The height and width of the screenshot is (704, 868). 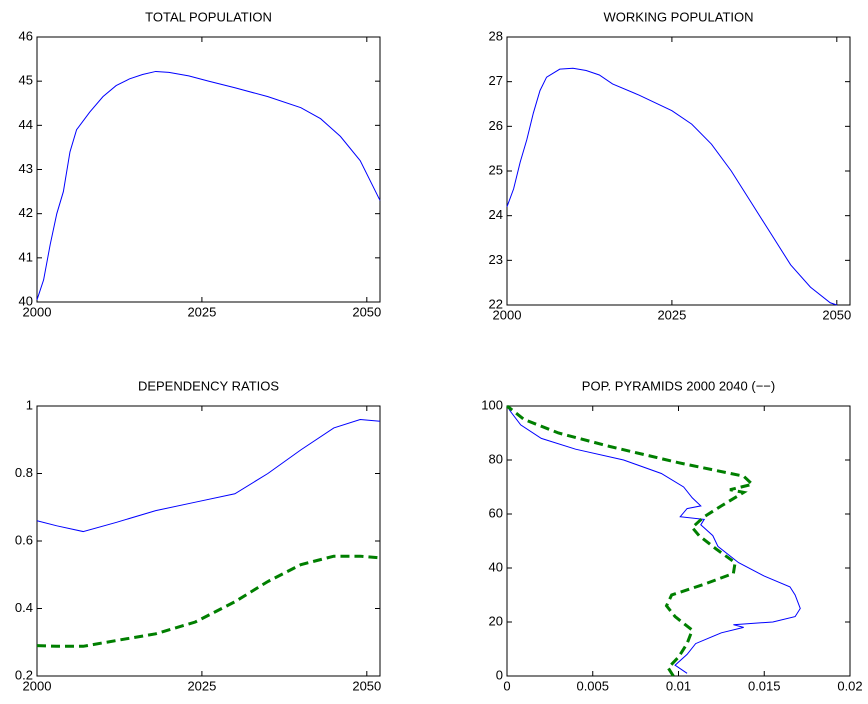 What do you see at coordinates (678, 385) in the screenshot?
I see `subplot-title: POP. PYRAMIDS 2000 2040 (−−)` at bounding box center [678, 385].